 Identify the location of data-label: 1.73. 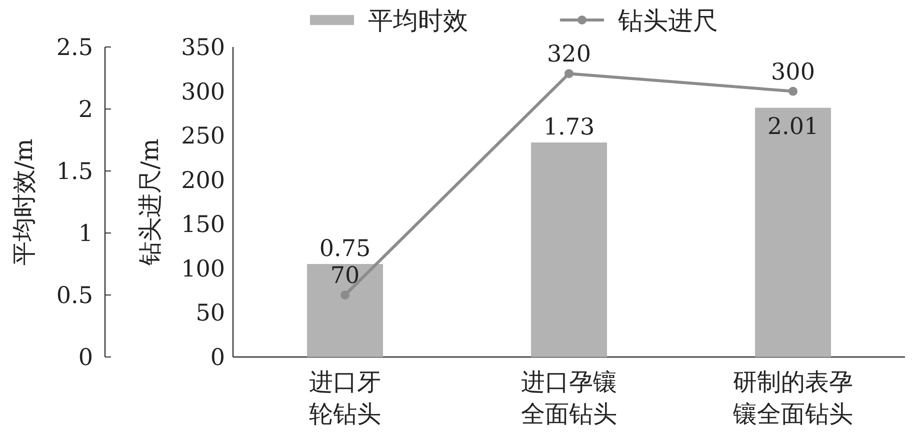
(569, 127).